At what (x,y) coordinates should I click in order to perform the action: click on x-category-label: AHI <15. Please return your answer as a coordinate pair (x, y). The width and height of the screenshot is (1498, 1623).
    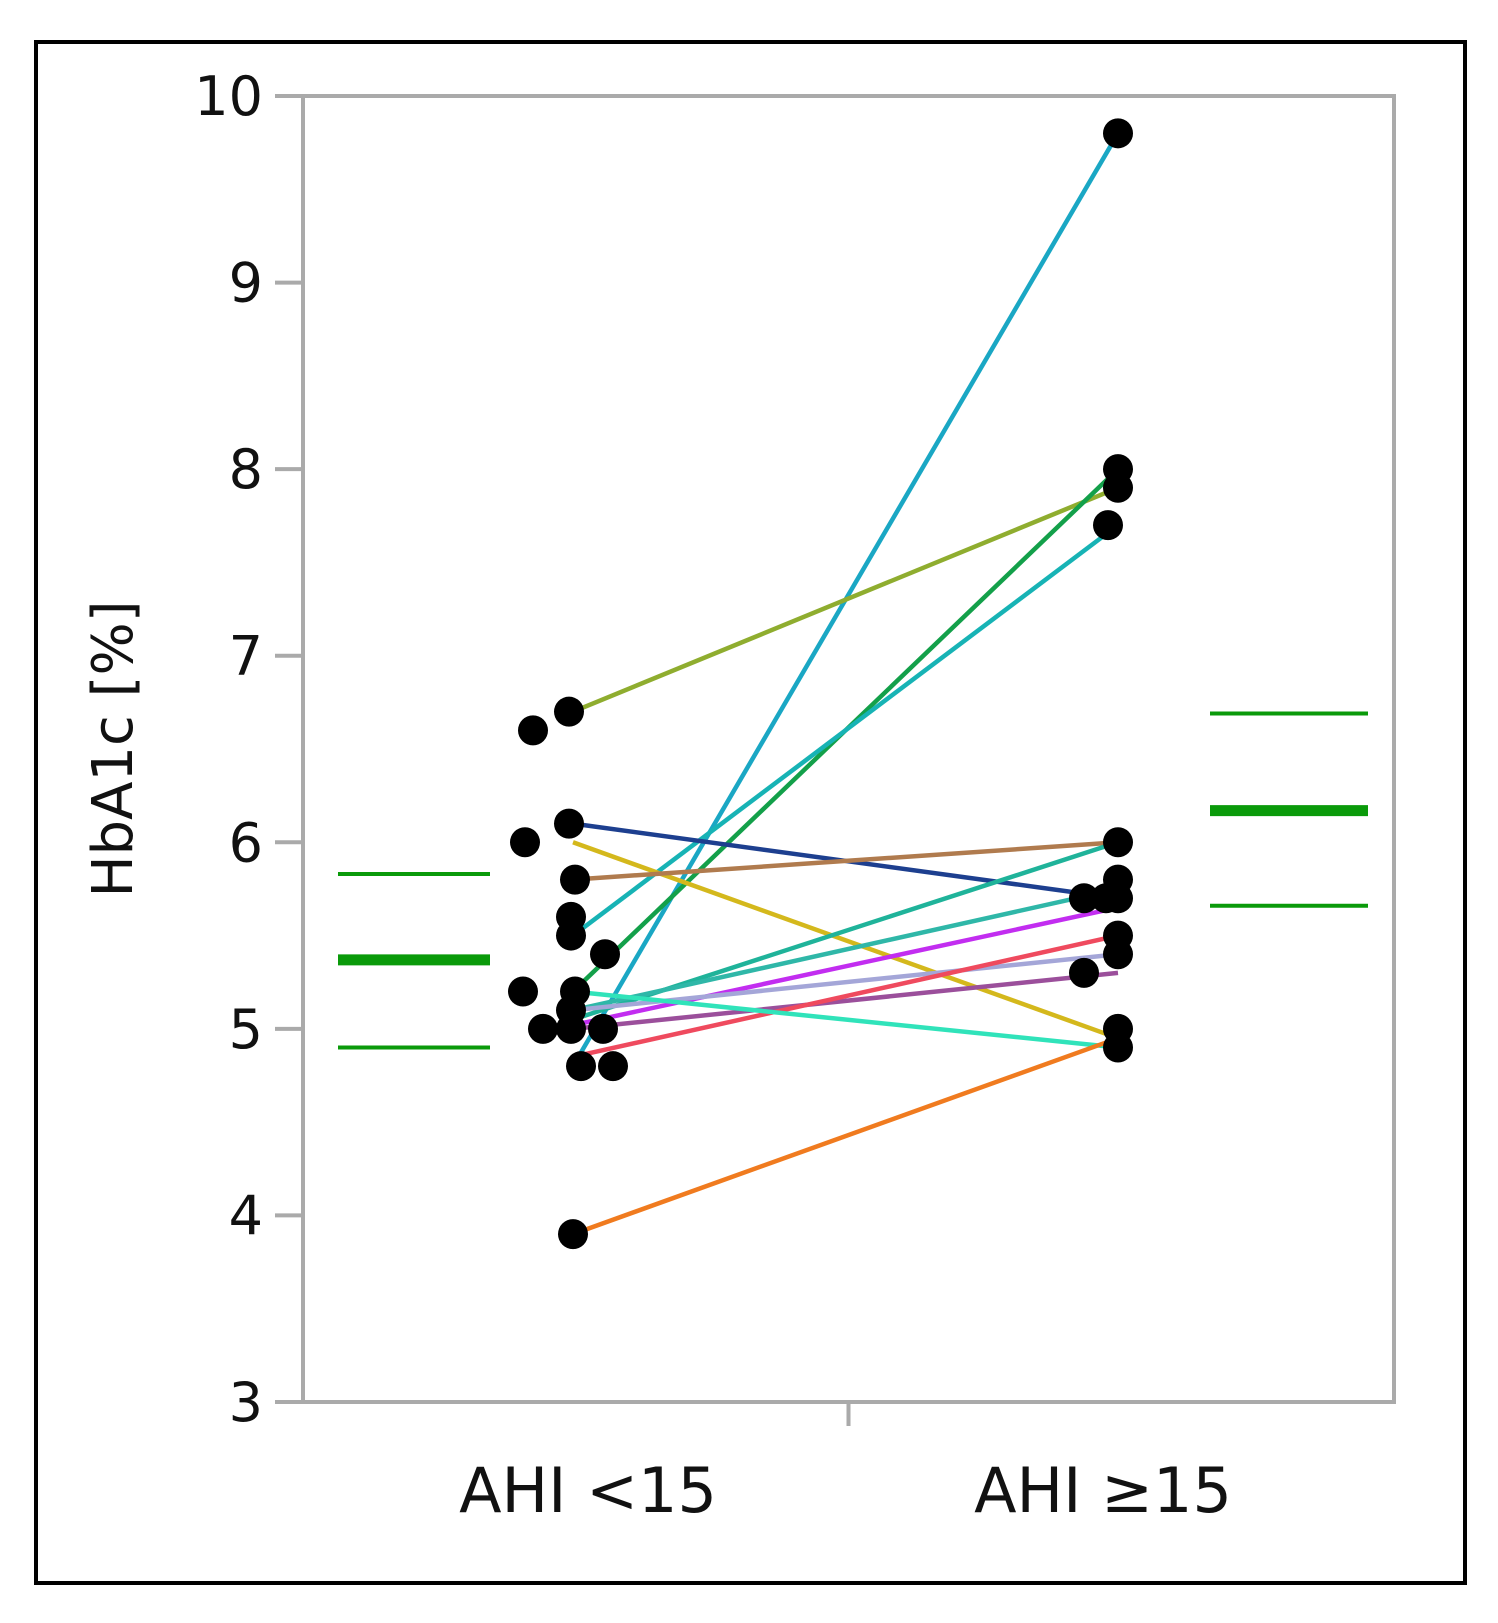
    Looking at the image, I should click on (588, 1490).